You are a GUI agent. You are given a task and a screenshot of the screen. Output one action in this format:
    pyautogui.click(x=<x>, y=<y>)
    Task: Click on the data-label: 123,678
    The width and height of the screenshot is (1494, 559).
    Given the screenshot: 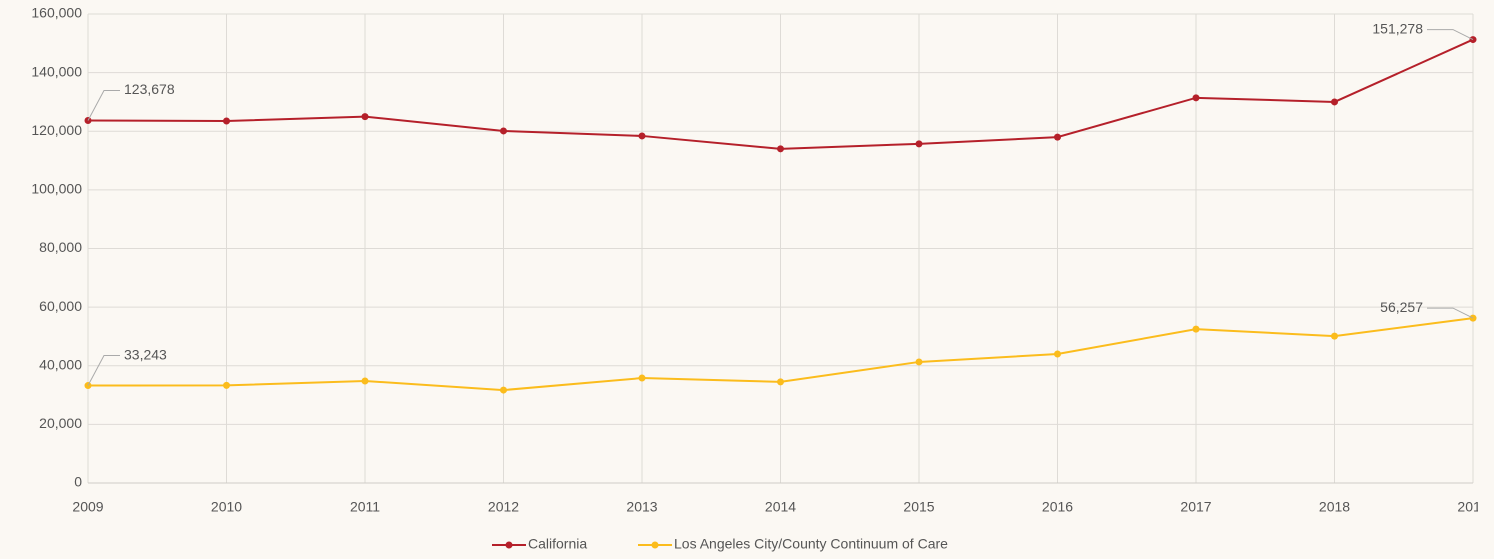 What is the action you would take?
    pyautogui.click(x=149, y=89)
    